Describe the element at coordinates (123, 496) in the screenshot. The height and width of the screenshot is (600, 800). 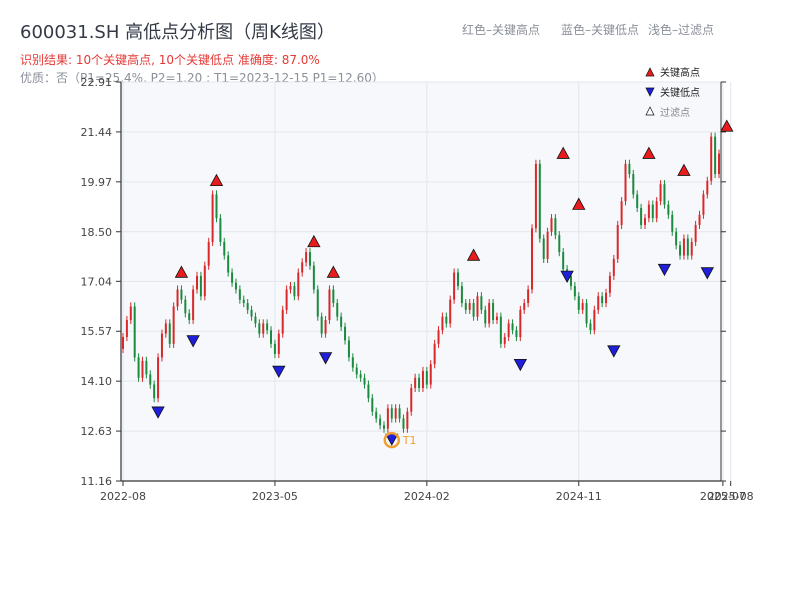
I see `x-tick-label: 2022-08` at that location.